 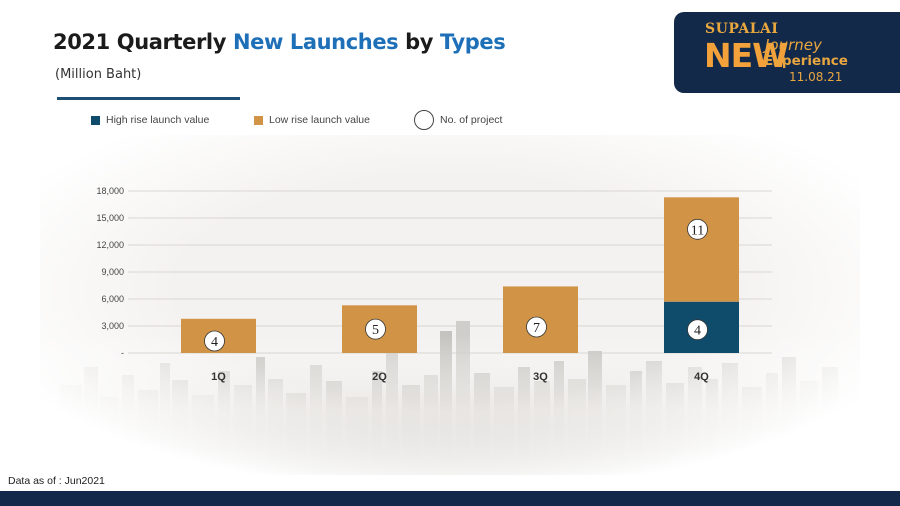 I want to click on project-count-low-rise-3Q: 7, so click(x=536, y=328).